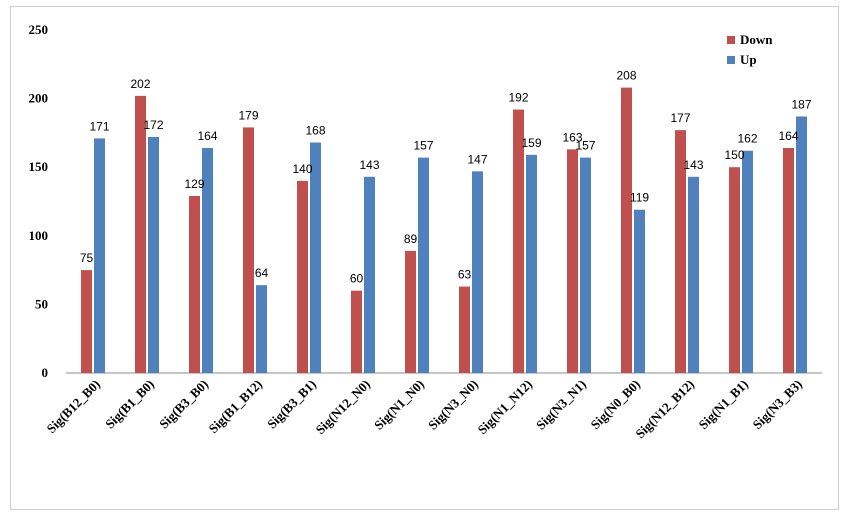 The image size is (851, 518). What do you see at coordinates (778, 405) in the screenshot?
I see `x-tick-label: Sig(N3_B3)` at bounding box center [778, 405].